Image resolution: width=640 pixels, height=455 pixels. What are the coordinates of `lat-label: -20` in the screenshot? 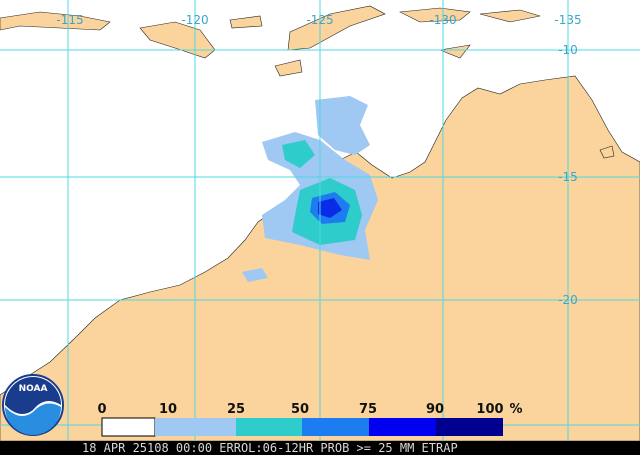 It's located at (568, 300).